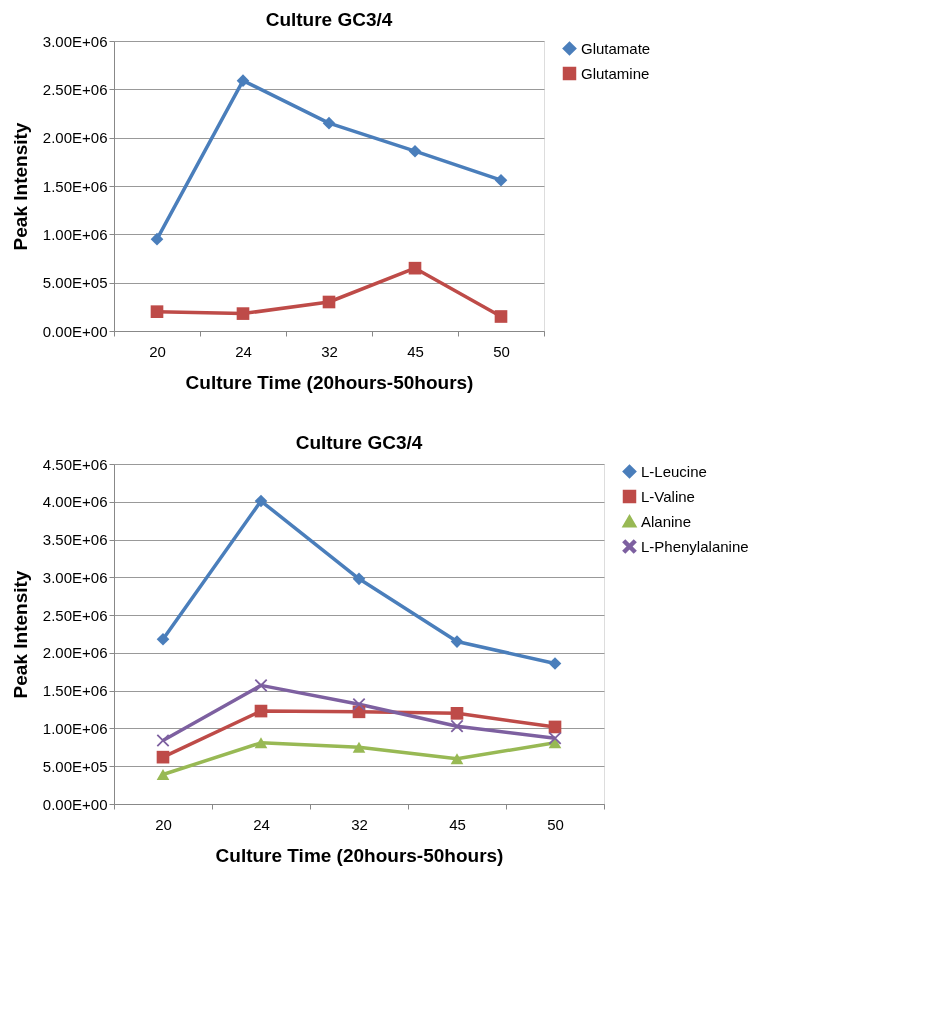 Image resolution: width=950 pixels, height=1017 pixels. I want to click on legend-label: Glutamate, so click(616, 48).